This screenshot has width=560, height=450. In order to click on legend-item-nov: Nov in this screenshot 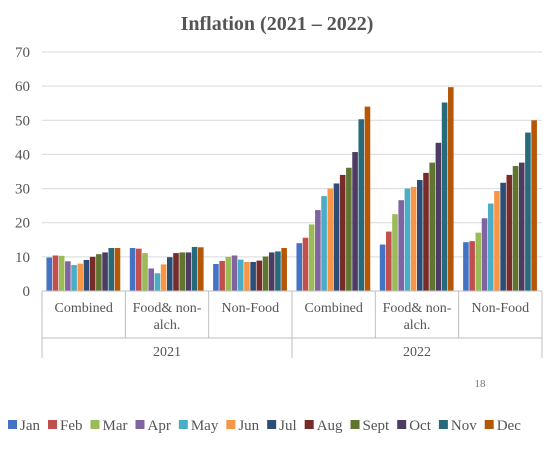, I will do `click(457, 426)`.